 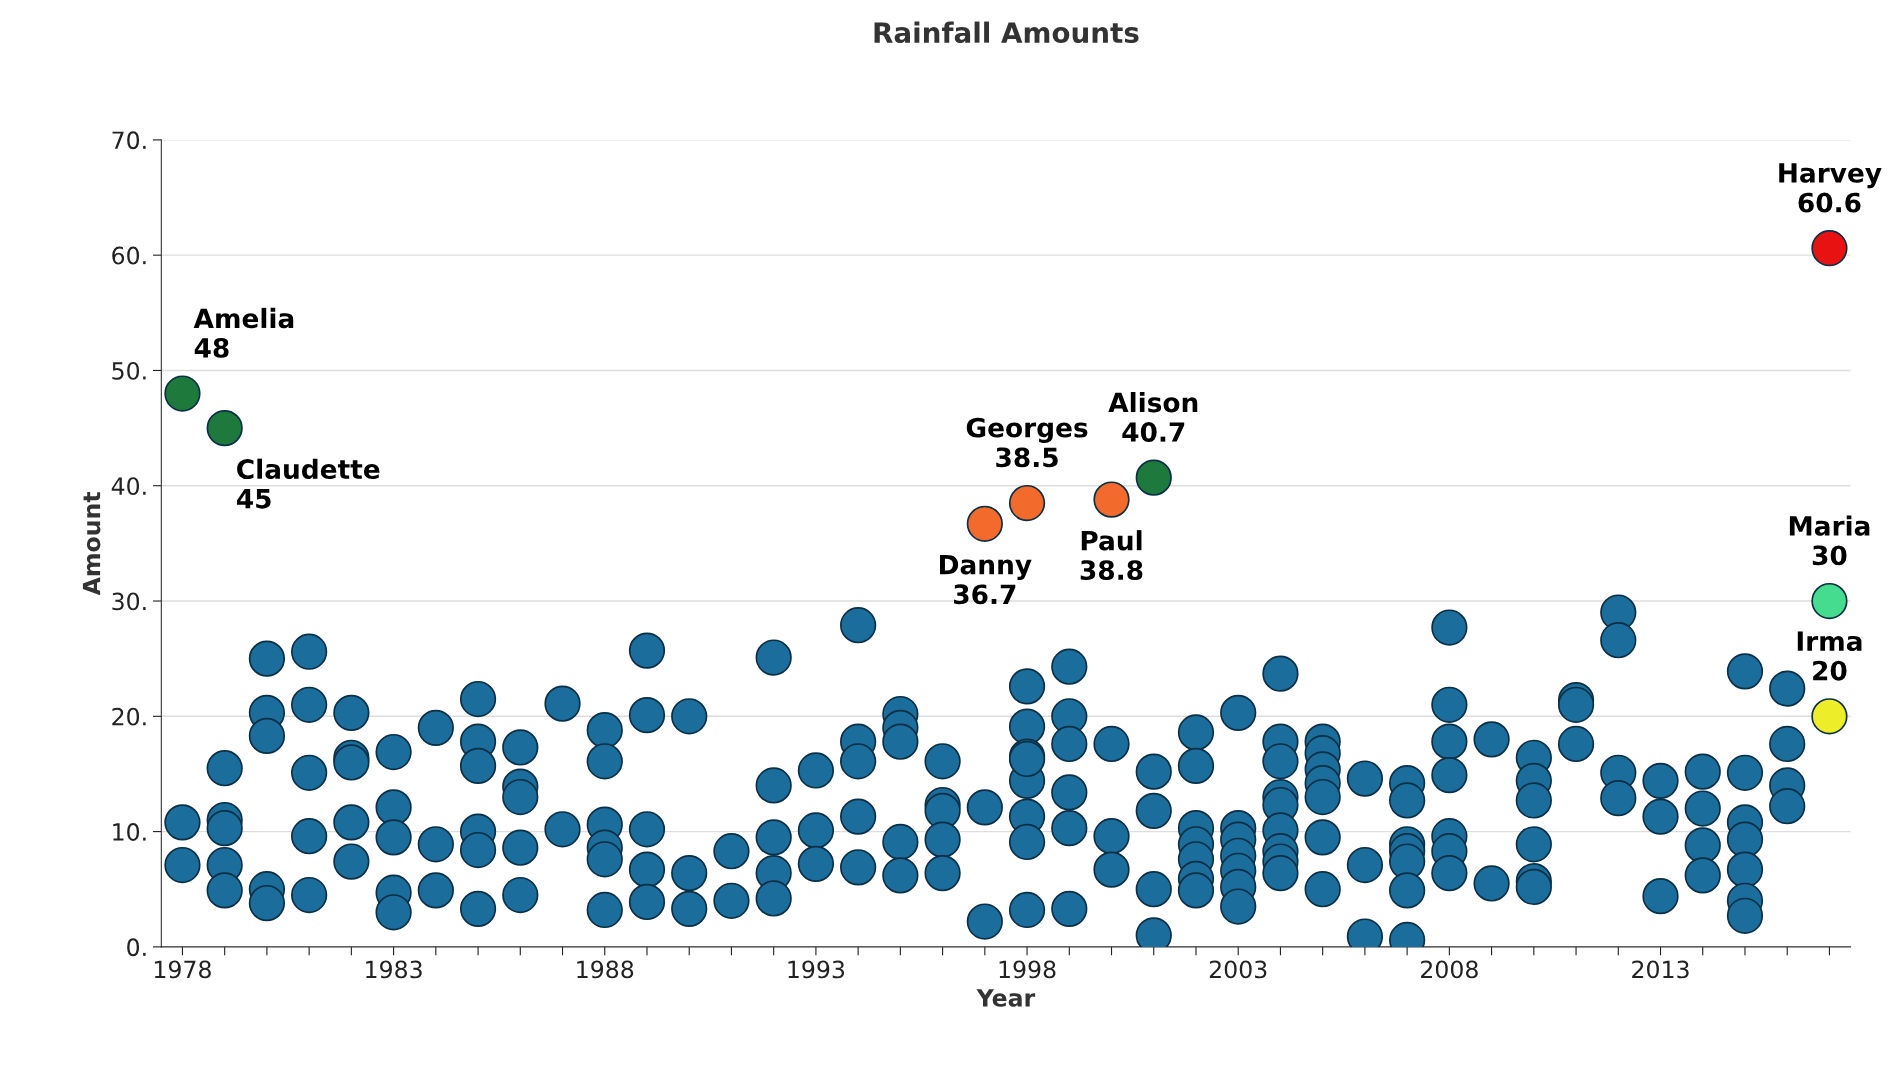 I want to click on y-tick-label: 0., so click(x=136, y=947).